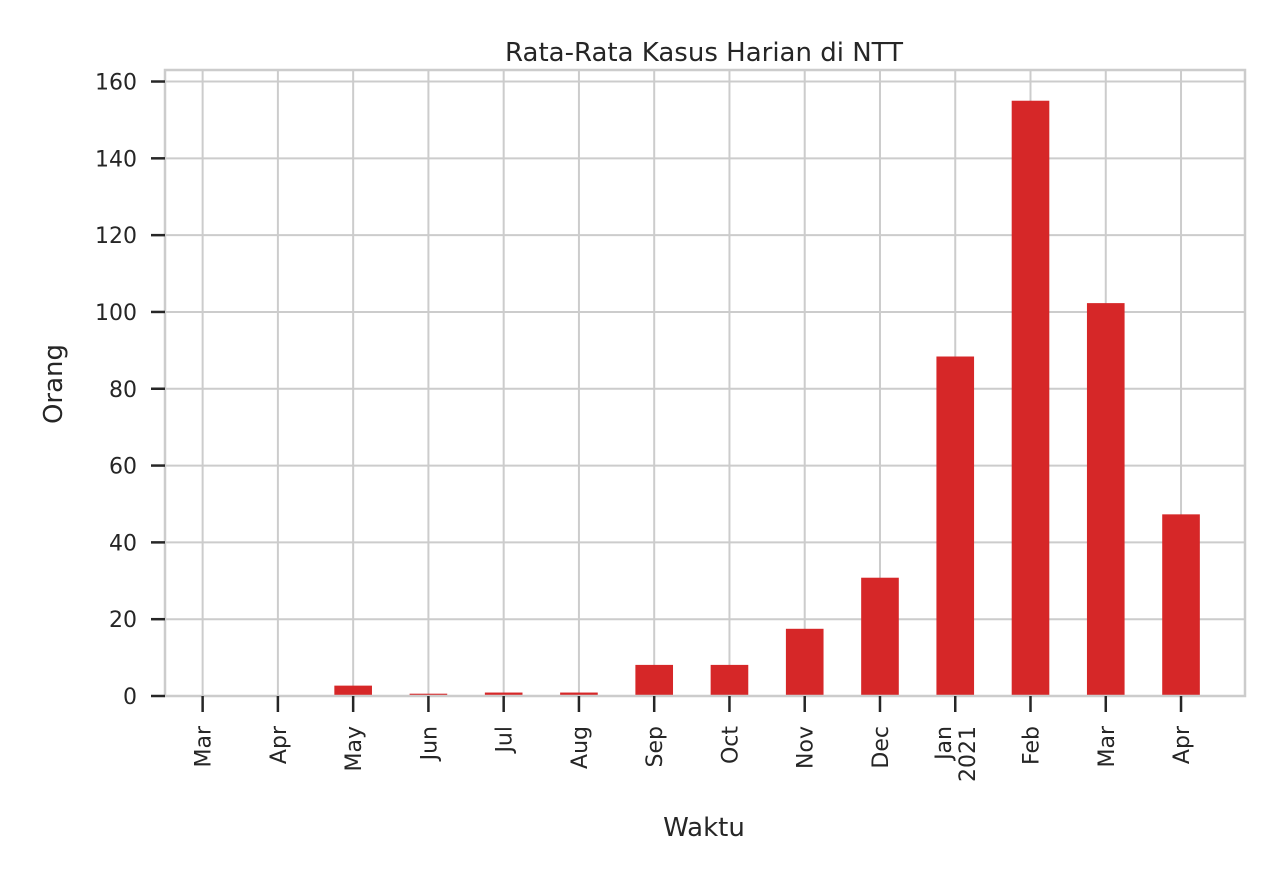  What do you see at coordinates (354, 748) in the screenshot?
I see `x-tick-label: May` at bounding box center [354, 748].